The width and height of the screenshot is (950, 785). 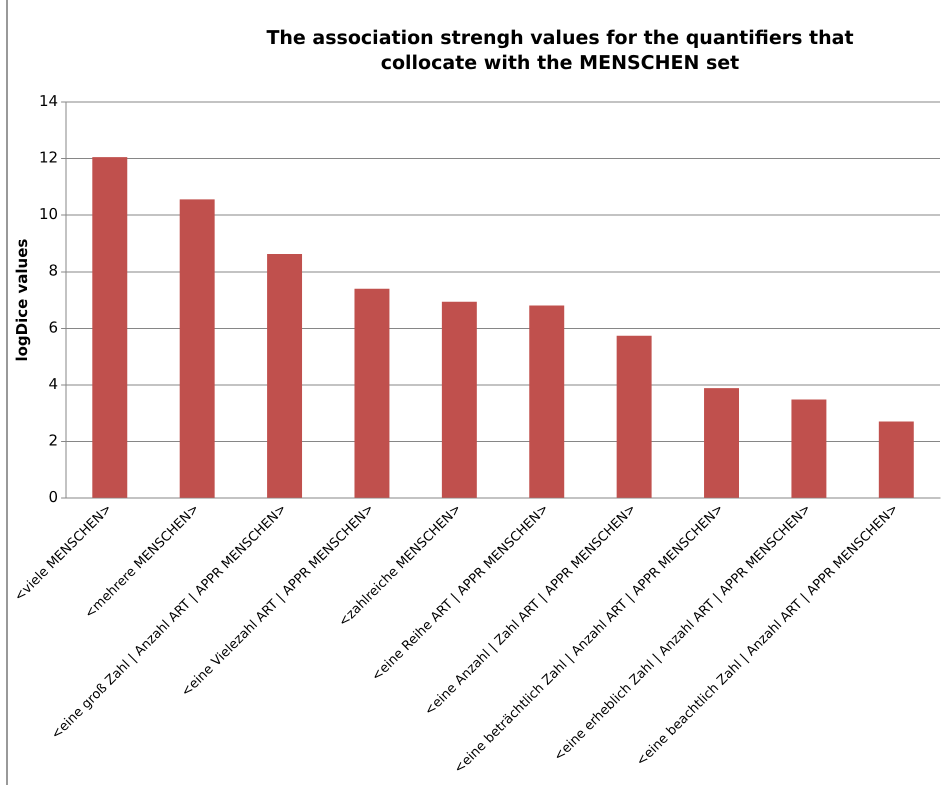 What do you see at coordinates (53, 497) in the screenshot?
I see `y-tick-label: 0` at bounding box center [53, 497].